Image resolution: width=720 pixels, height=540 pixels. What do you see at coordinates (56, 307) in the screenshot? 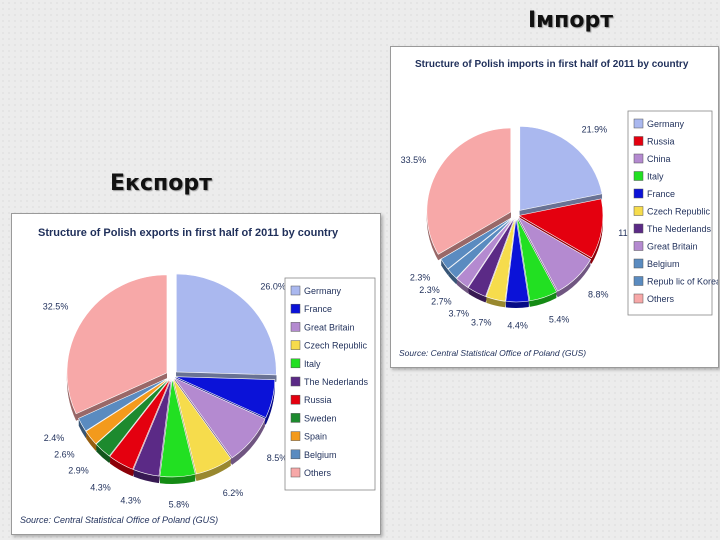
I see `export-label-others: 32.5%` at bounding box center [56, 307].